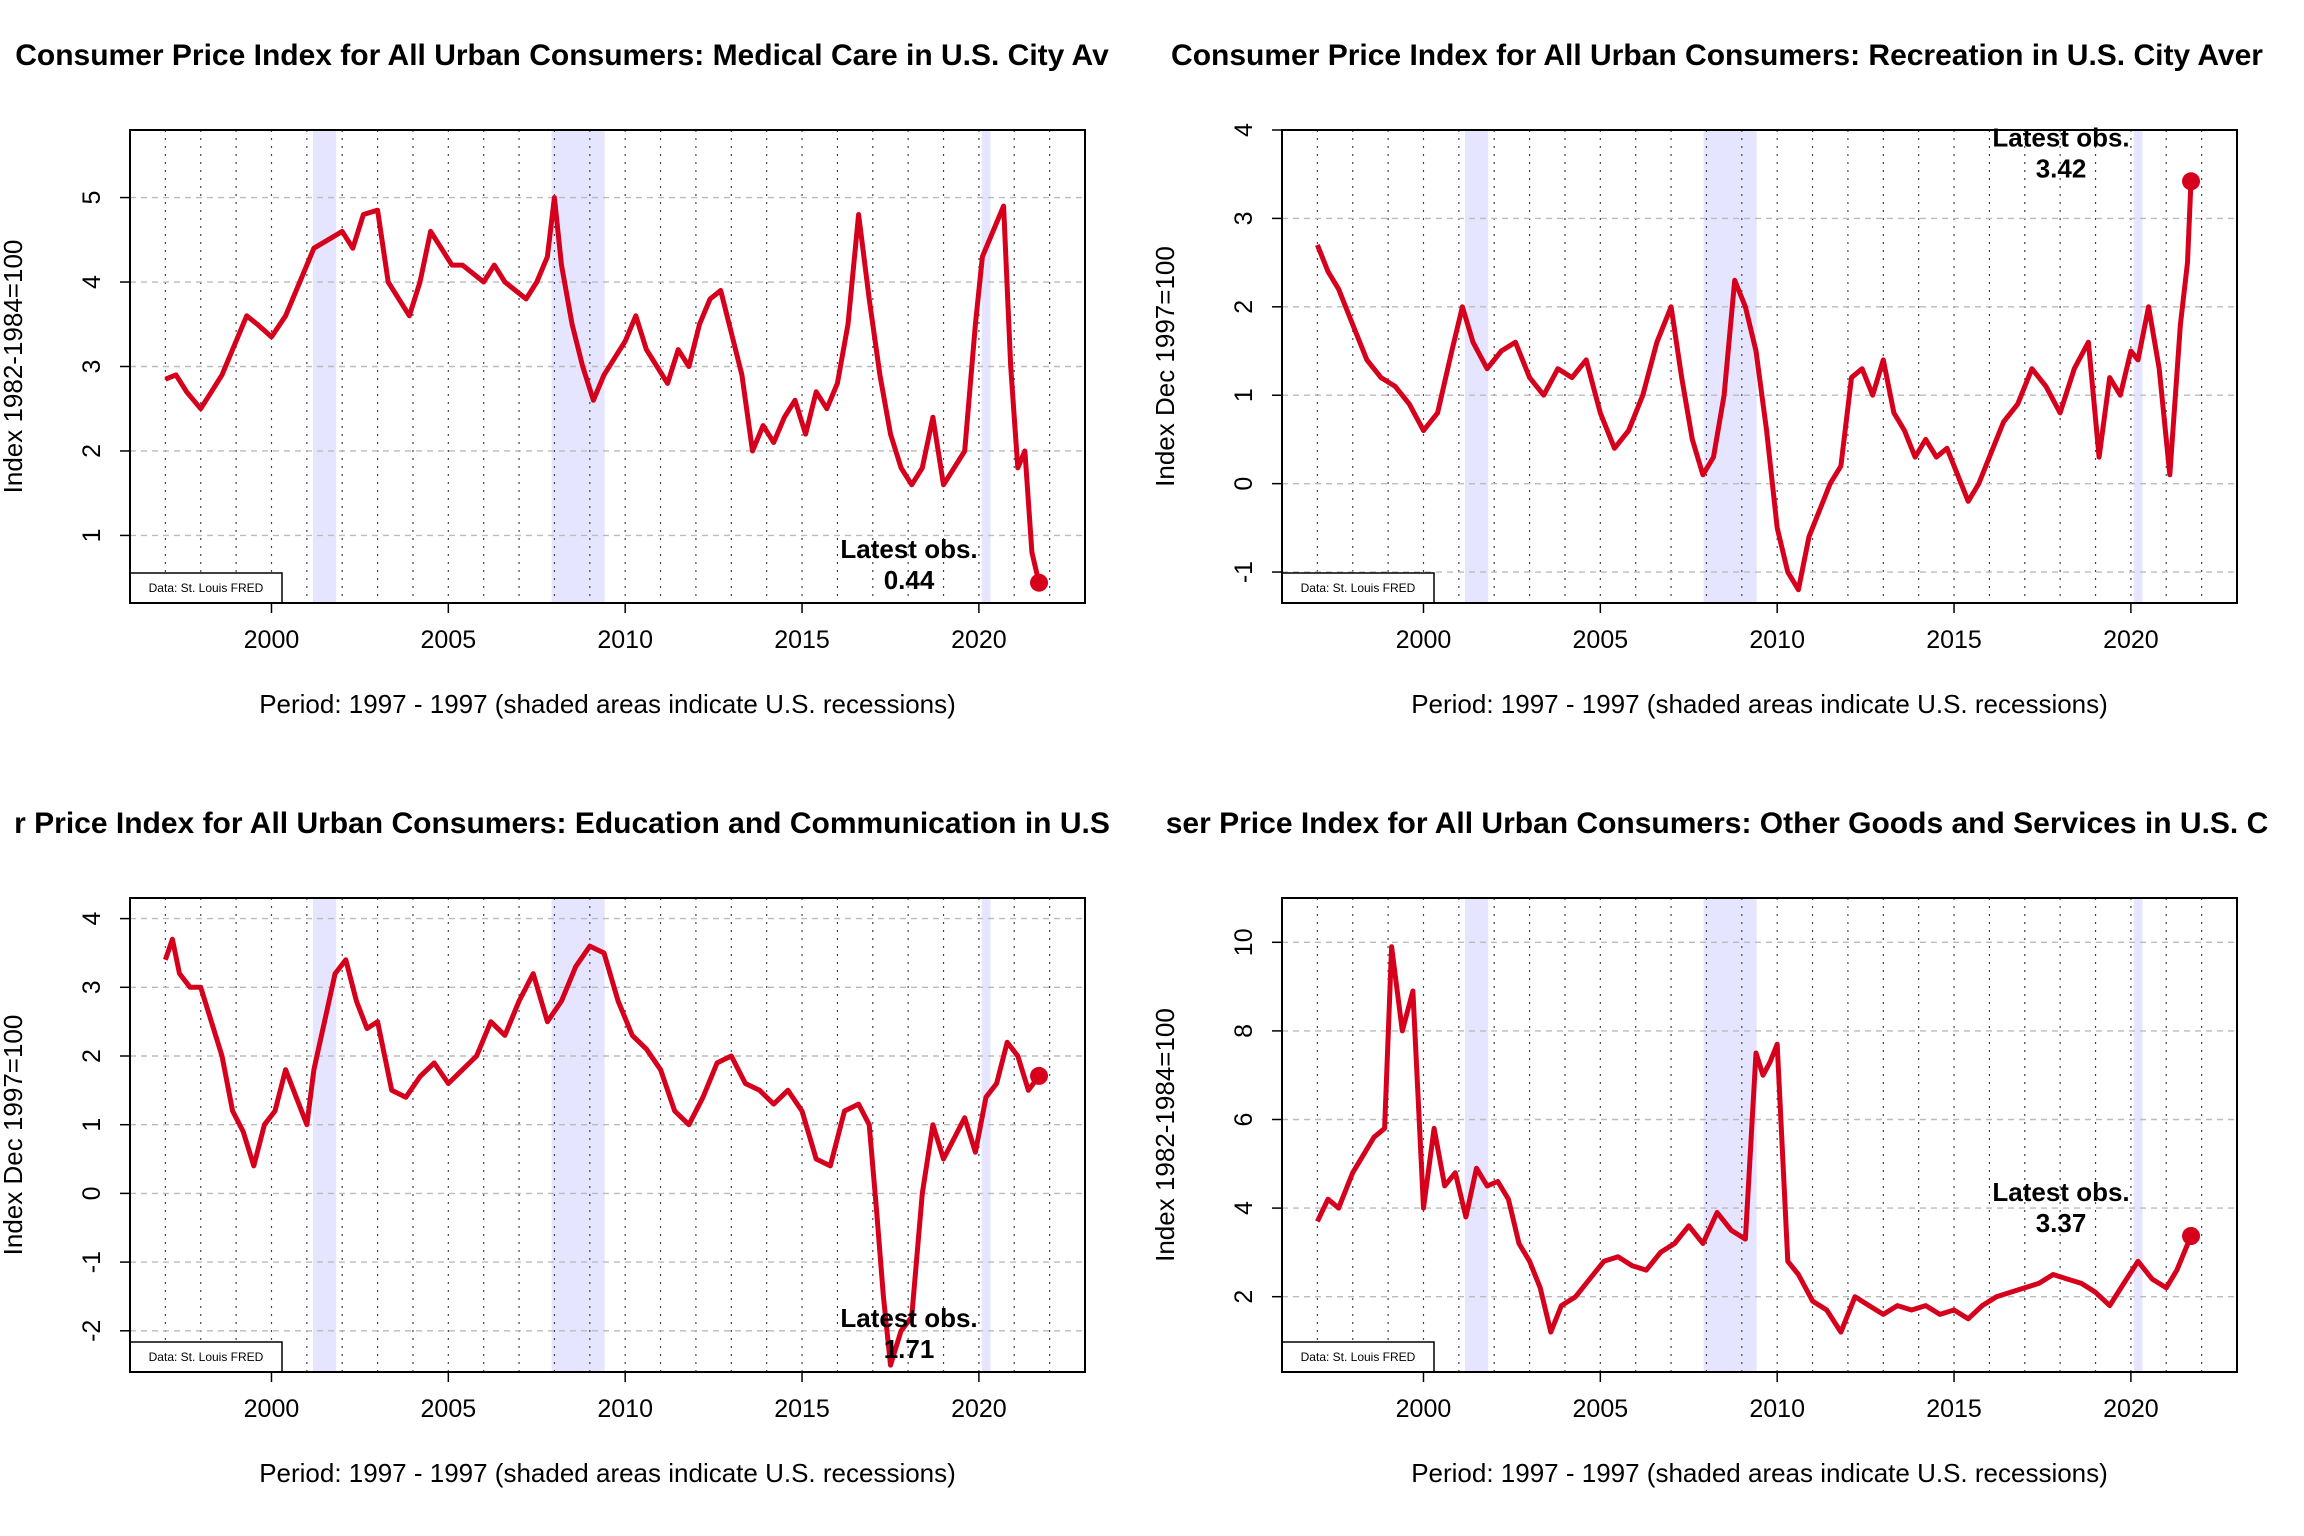 Image resolution: width=2304 pixels, height=1536 pixels. What do you see at coordinates (2061, 1223) in the screenshot?
I see `latest-obs-value: 3.37` at bounding box center [2061, 1223].